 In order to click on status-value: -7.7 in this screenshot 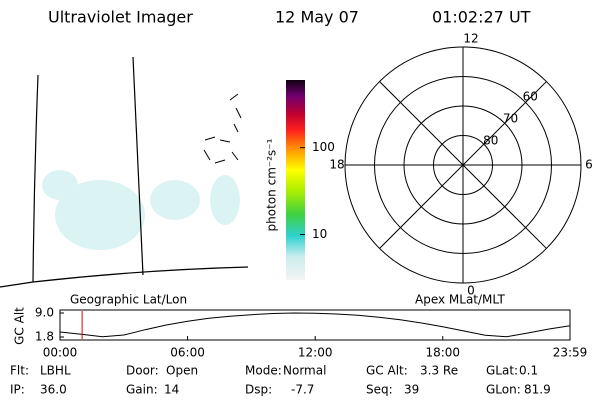, I will do `click(302, 390)`.